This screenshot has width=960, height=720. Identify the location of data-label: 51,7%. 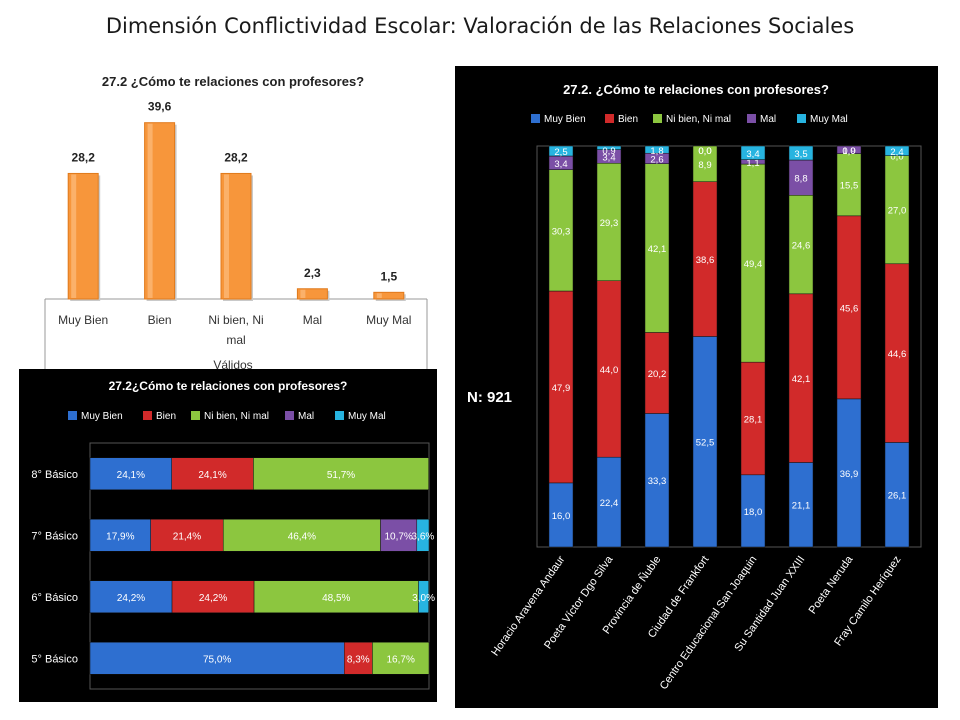
(341, 475).